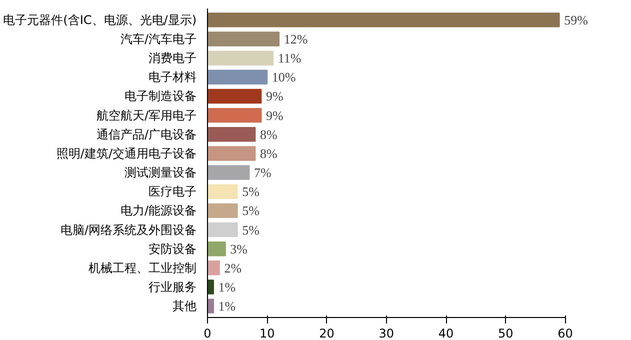 Image resolution: width=631 pixels, height=340 pixels. What do you see at coordinates (142, 267) in the screenshot?
I see `y-tick-label: 机械工程、工业控制` at bounding box center [142, 267].